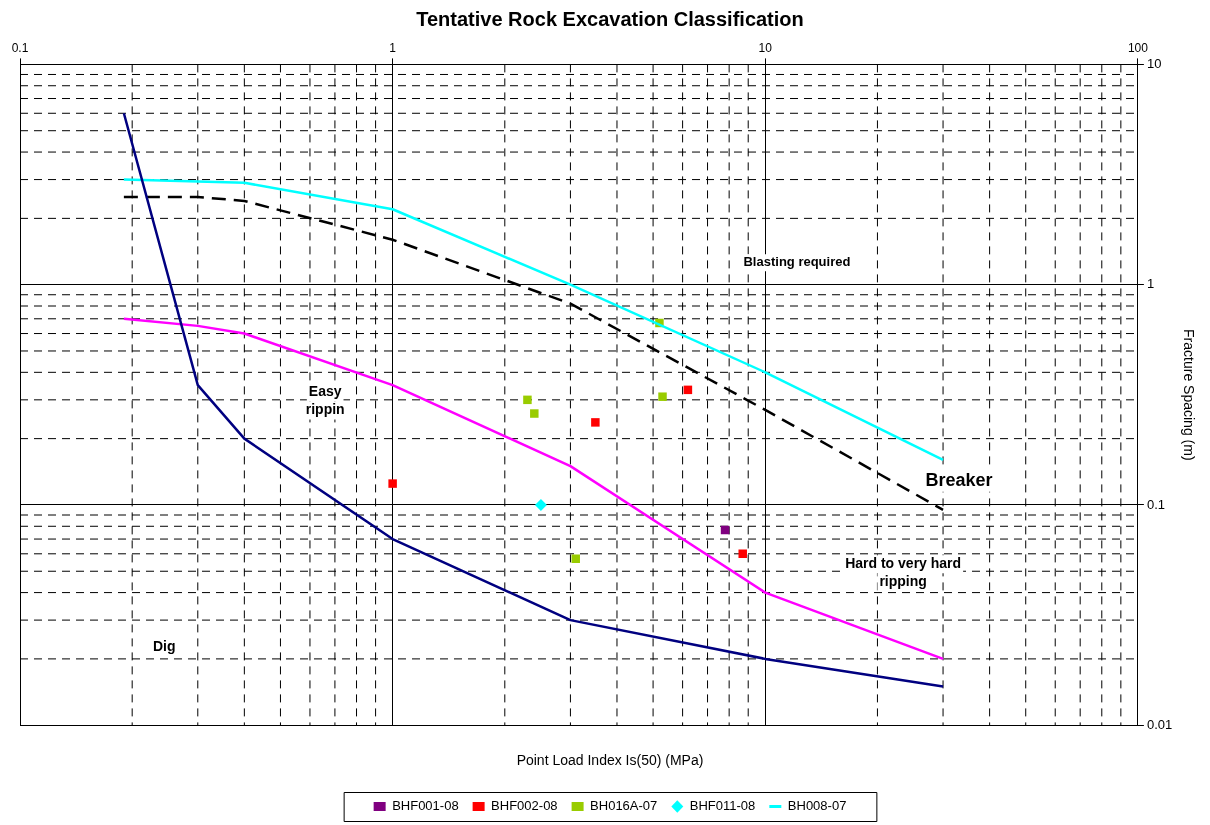  I want to click on y-axis-title: Fracture Spacing (m), so click(1188, 395).